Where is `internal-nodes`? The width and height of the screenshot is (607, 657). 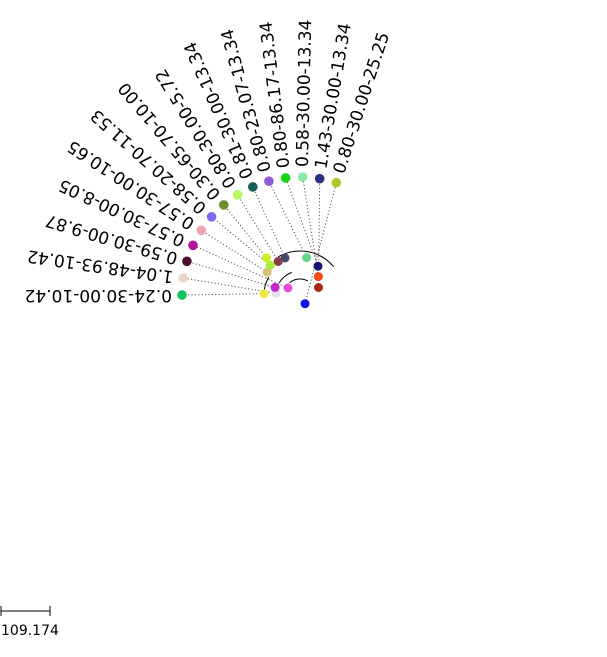 internal-nodes is located at coordinates (291, 281).